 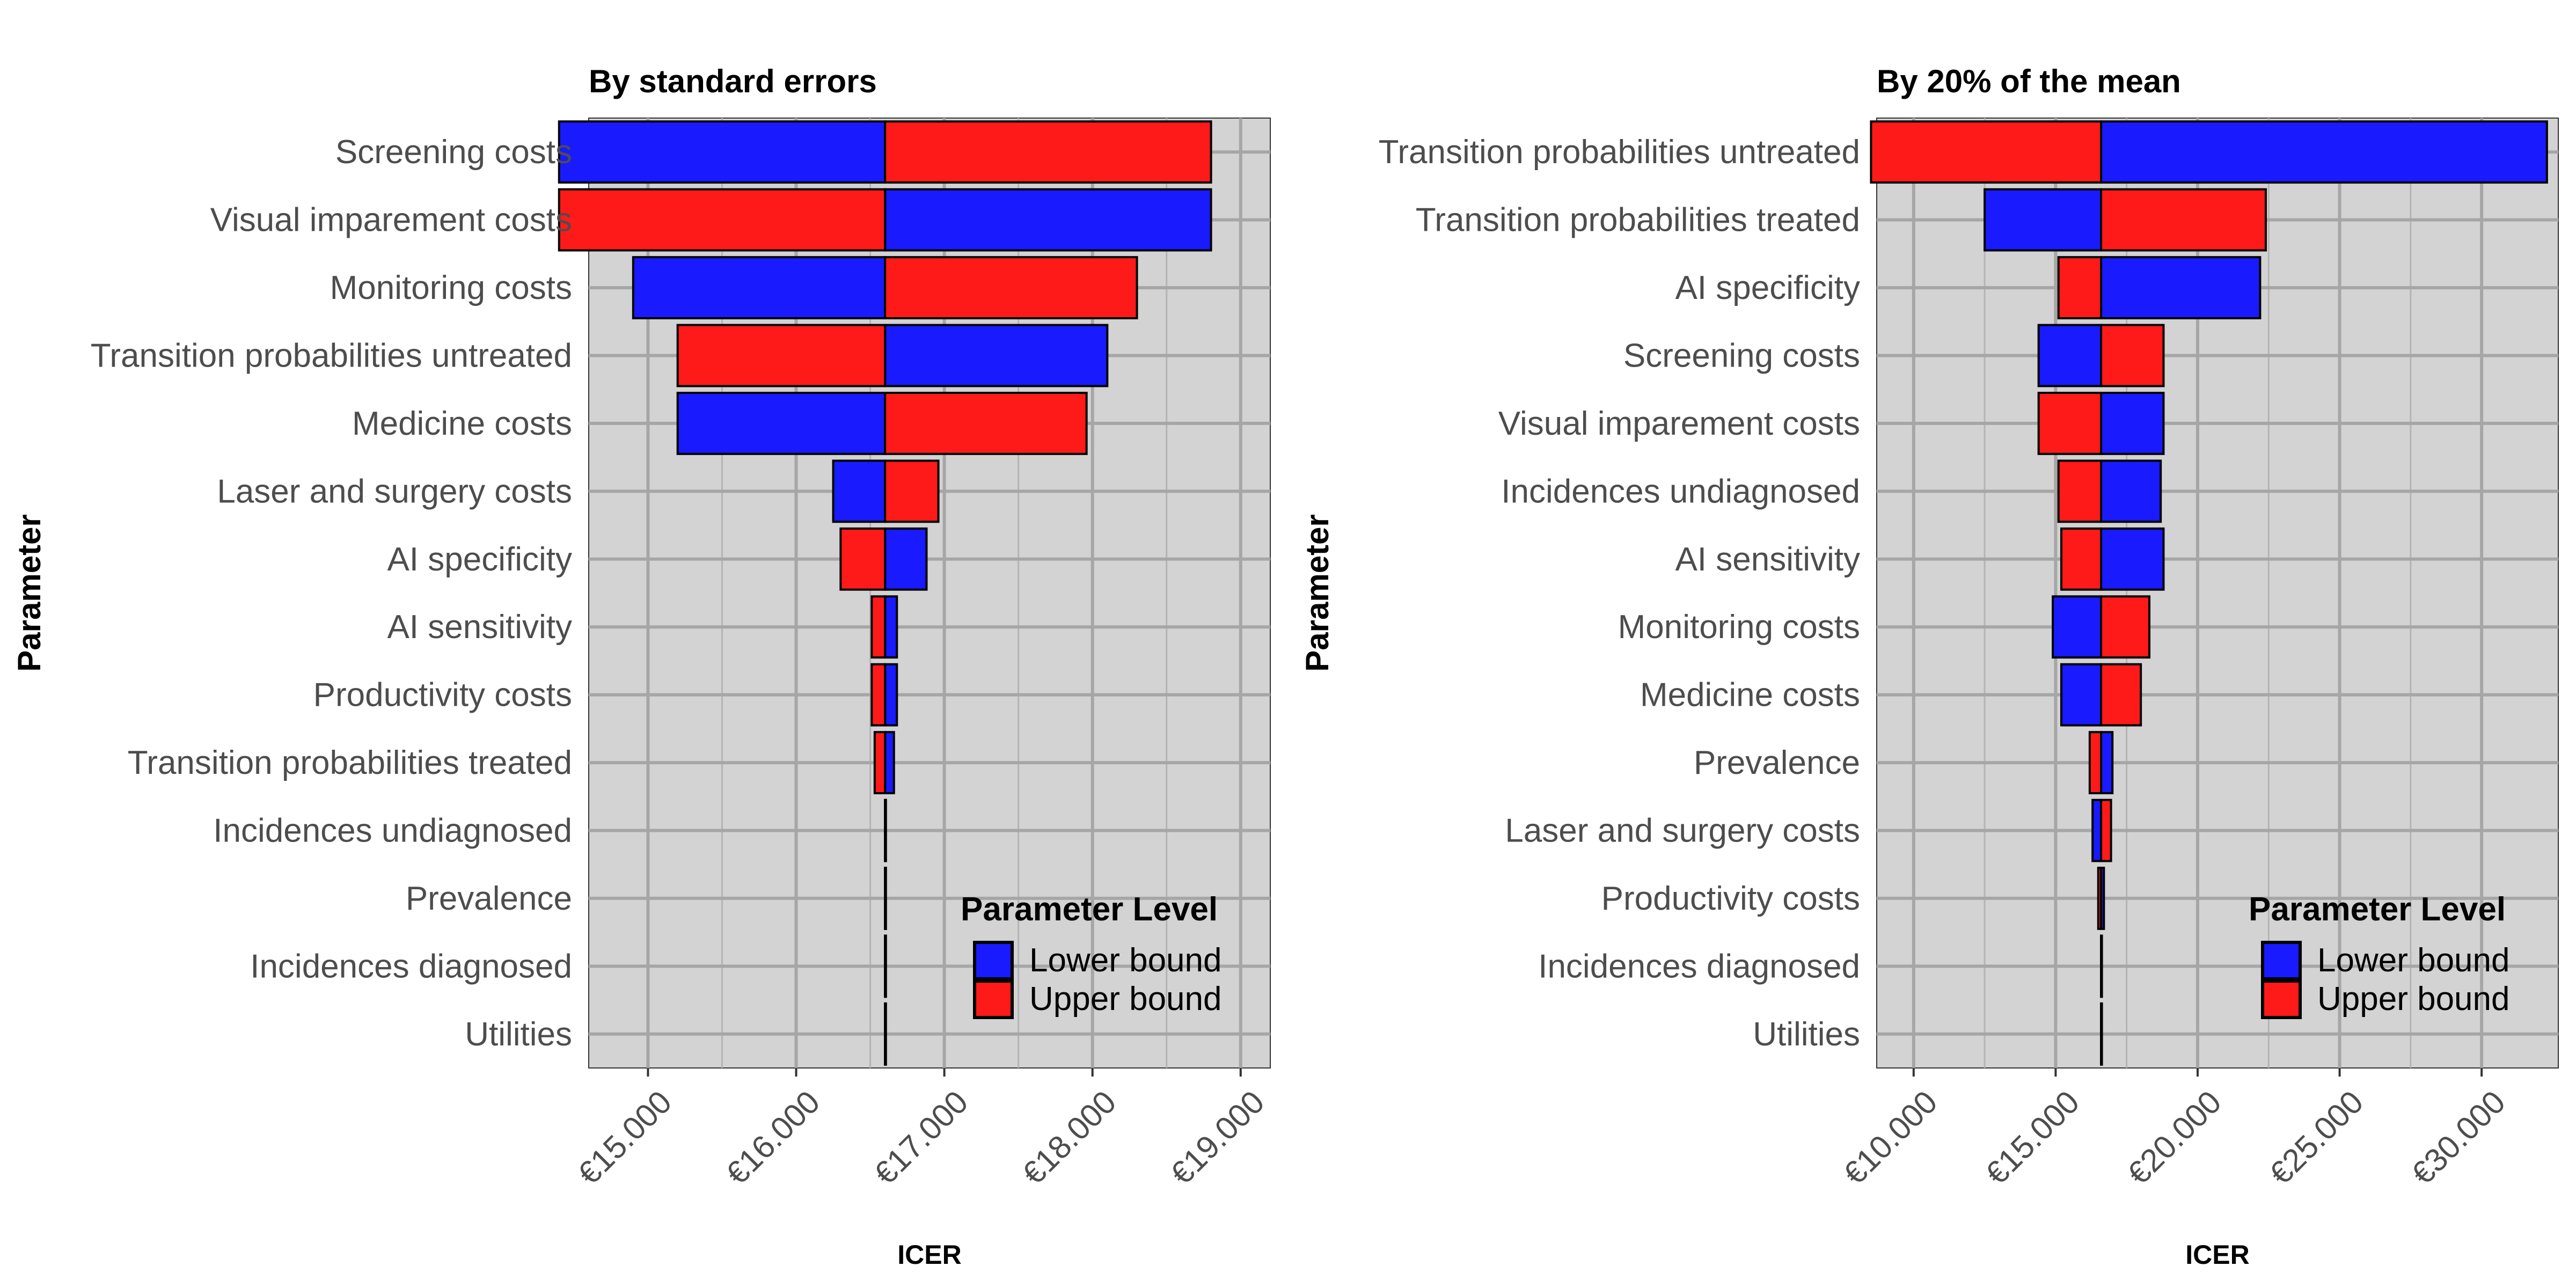 What do you see at coordinates (1890, 1138) in the screenshot?
I see `x-tick-label: €10.000` at bounding box center [1890, 1138].